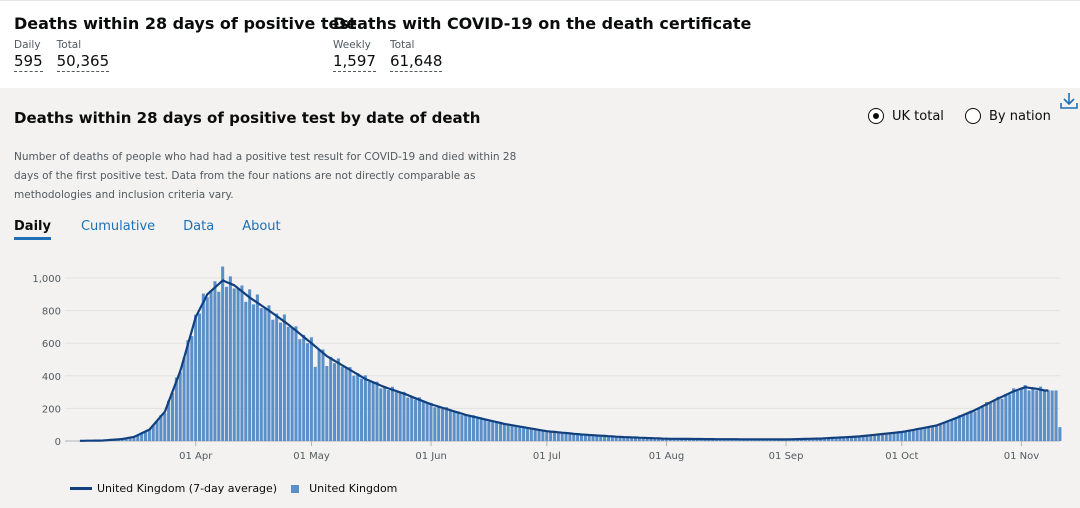  What do you see at coordinates (354, 62) in the screenshot?
I see `metric-value: 1,597` at bounding box center [354, 62].